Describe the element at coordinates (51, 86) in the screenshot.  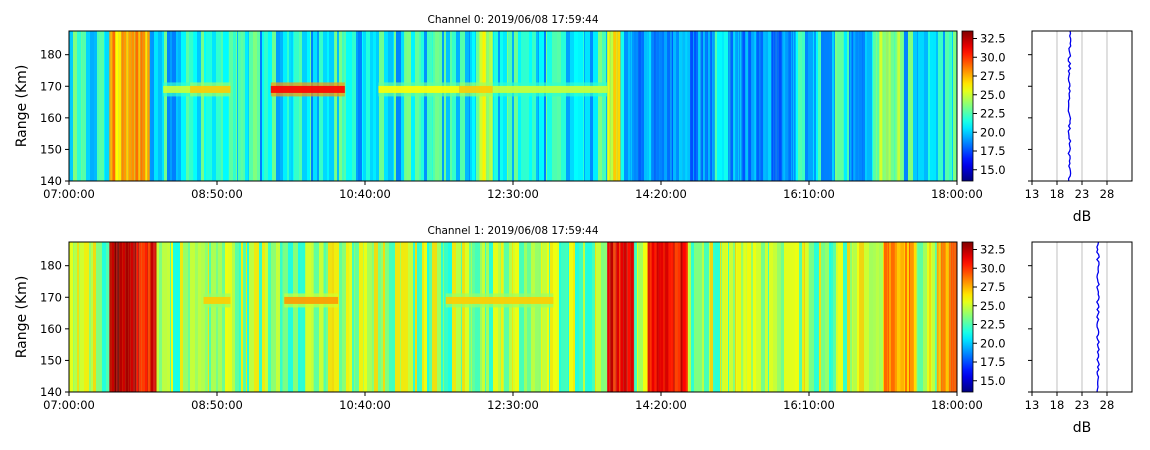
I see `y-tick-label: 170` at that location.